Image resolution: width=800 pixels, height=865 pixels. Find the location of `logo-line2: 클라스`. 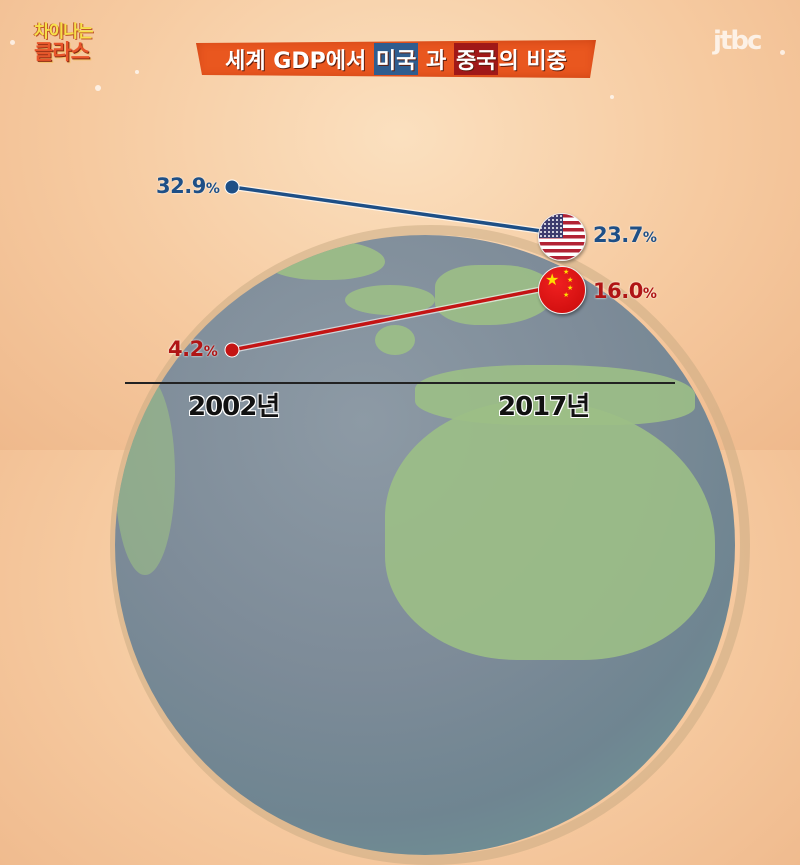

logo-line2: 클라스 is located at coordinates (62, 52).